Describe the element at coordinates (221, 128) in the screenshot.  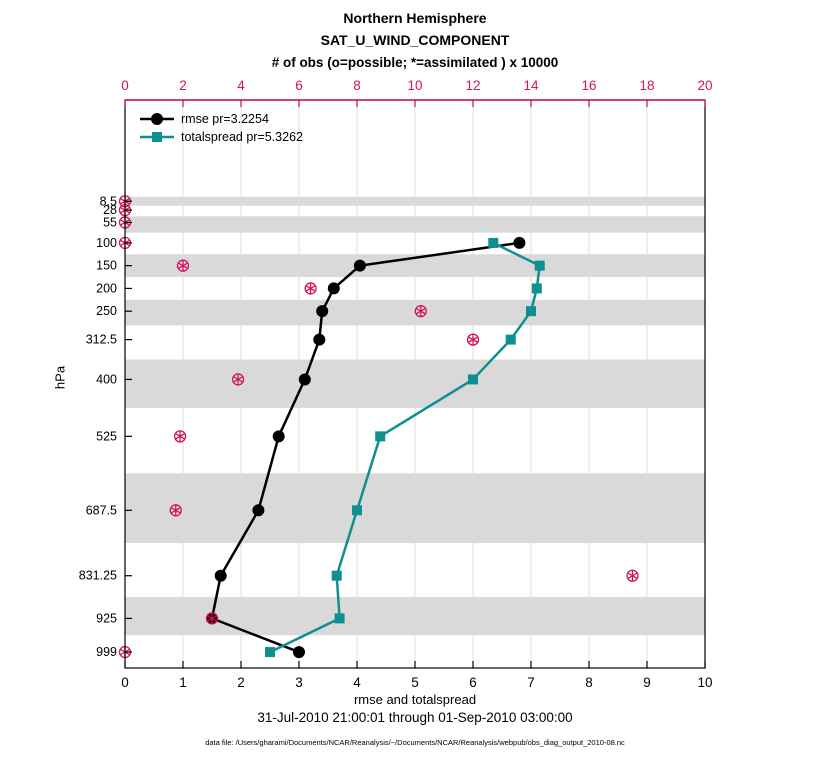
I see `legend: rmse pr=3.2254 totalspread pr=5.3262` at that location.